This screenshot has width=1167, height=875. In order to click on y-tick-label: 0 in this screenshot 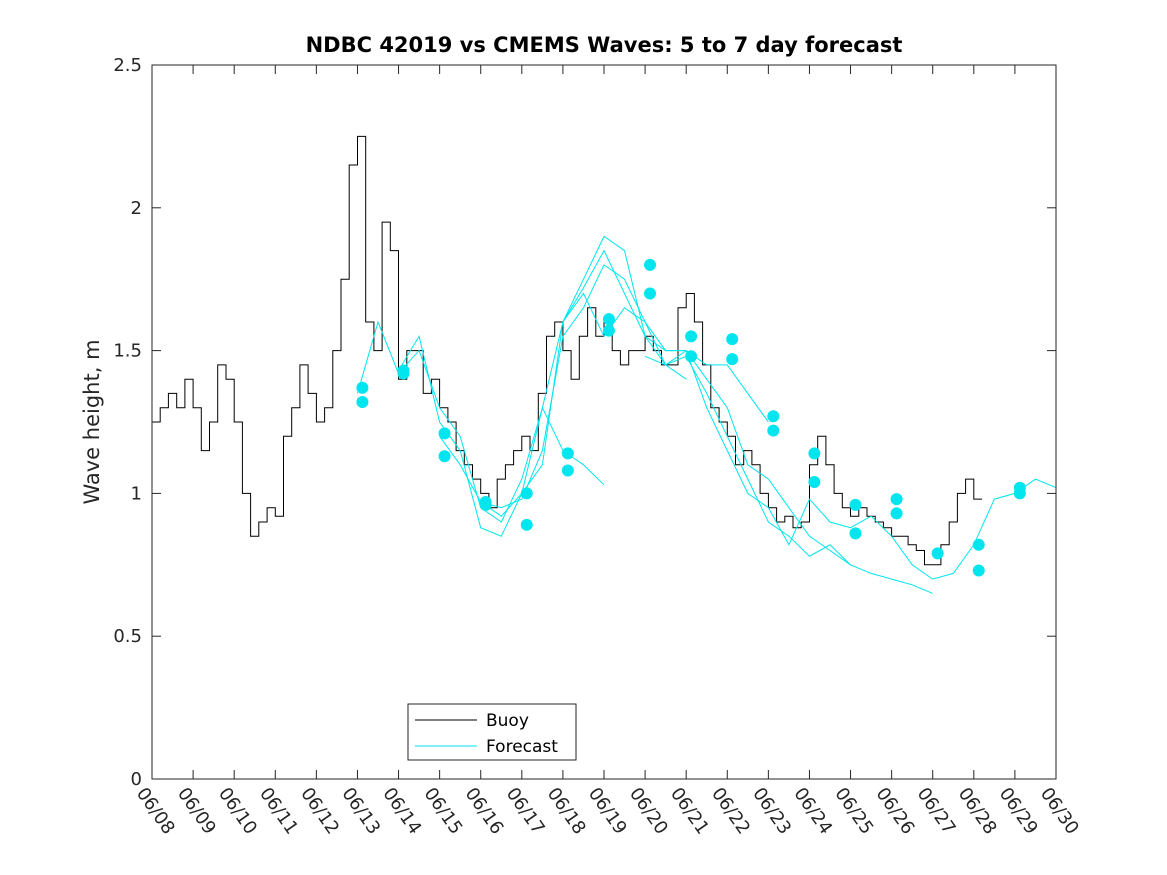, I will do `click(136, 779)`.